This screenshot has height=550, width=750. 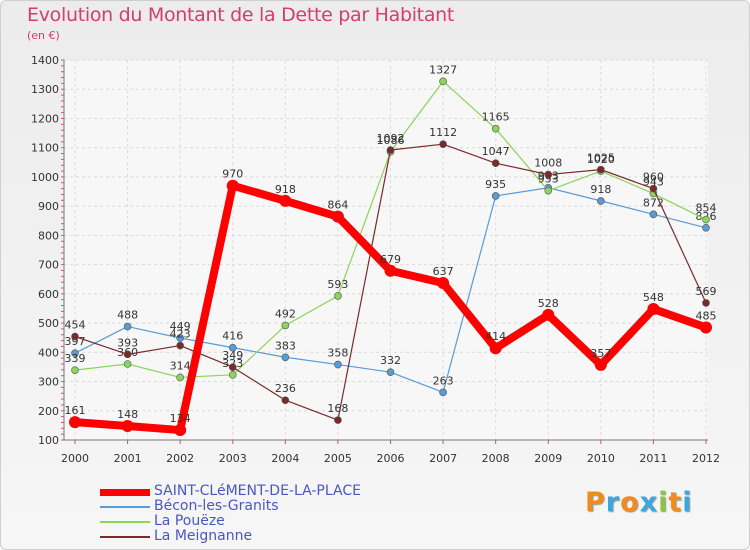 I want to click on x-tick-label: 2007, so click(x=443, y=458).